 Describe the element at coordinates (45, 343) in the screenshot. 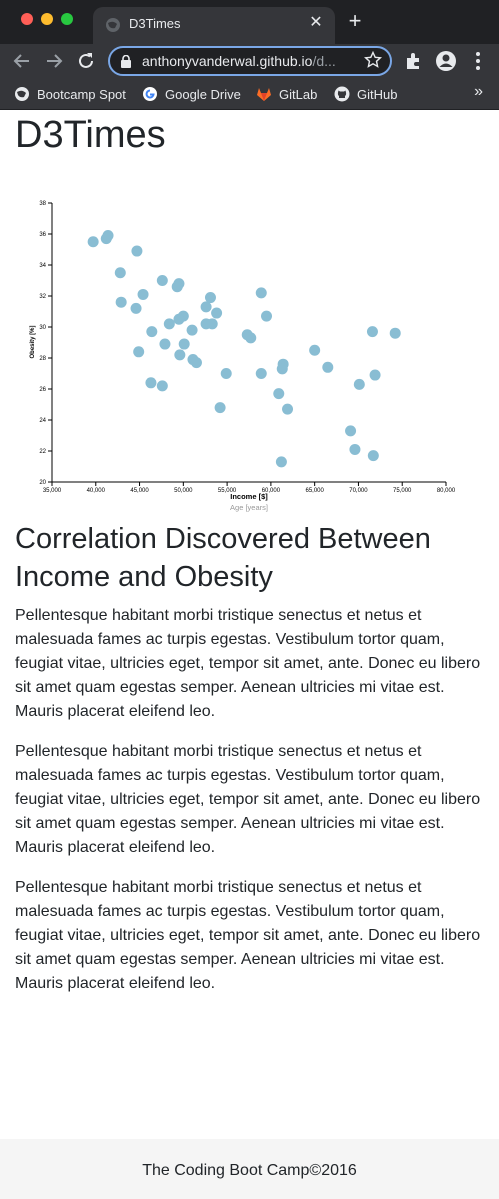

I see `y-ticks: 20222426283032343638` at that location.